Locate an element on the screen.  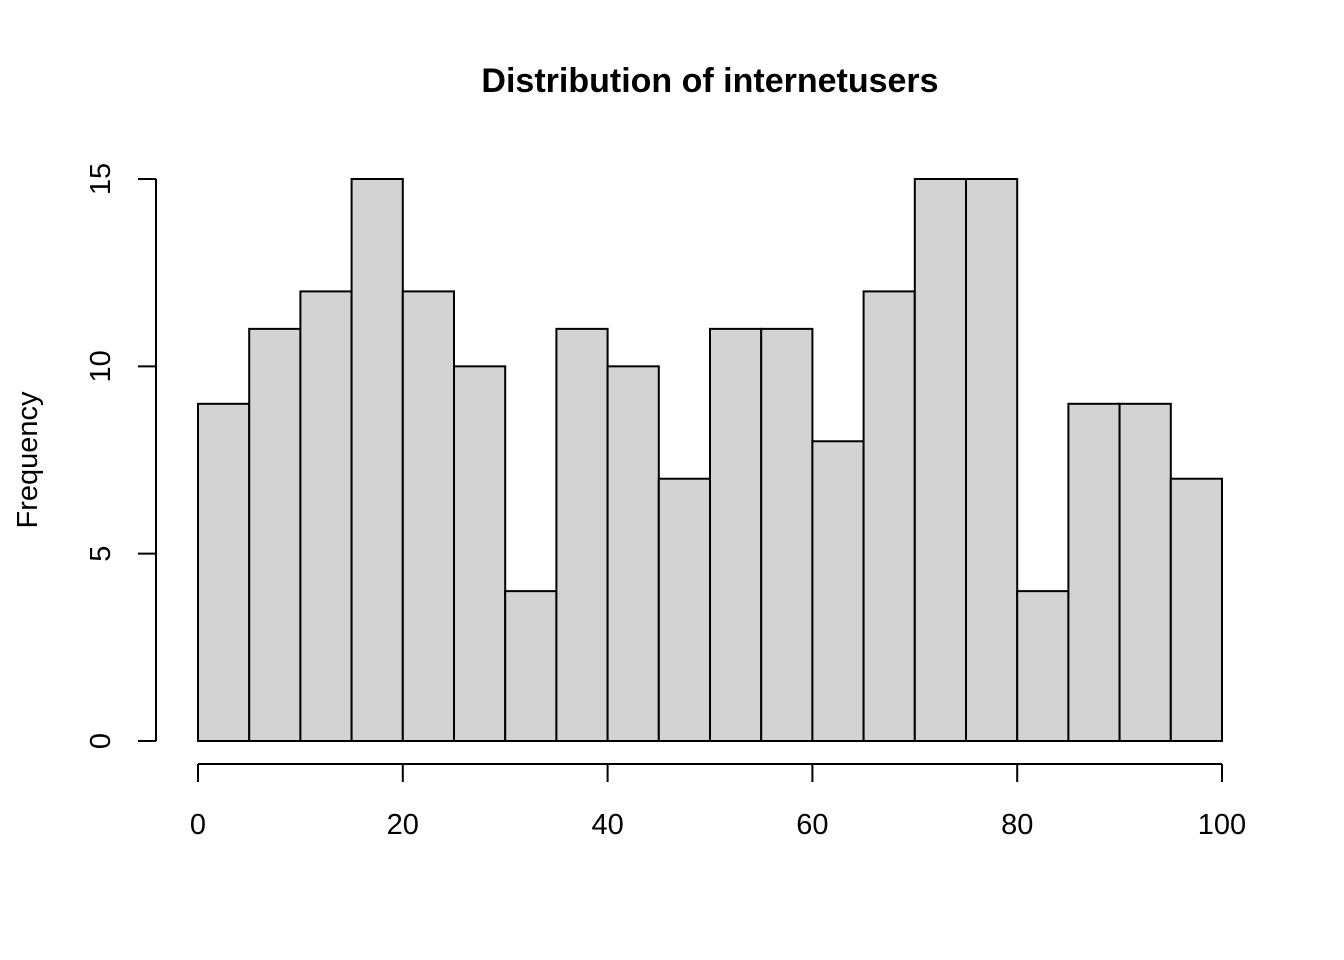
x-tick-label: 40 is located at coordinates (607, 825).